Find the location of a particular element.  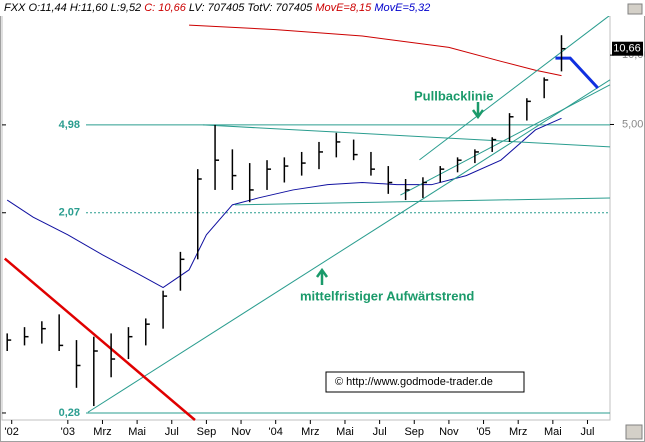

y-tick-label: 4,98 is located at coordinates (69, 125).